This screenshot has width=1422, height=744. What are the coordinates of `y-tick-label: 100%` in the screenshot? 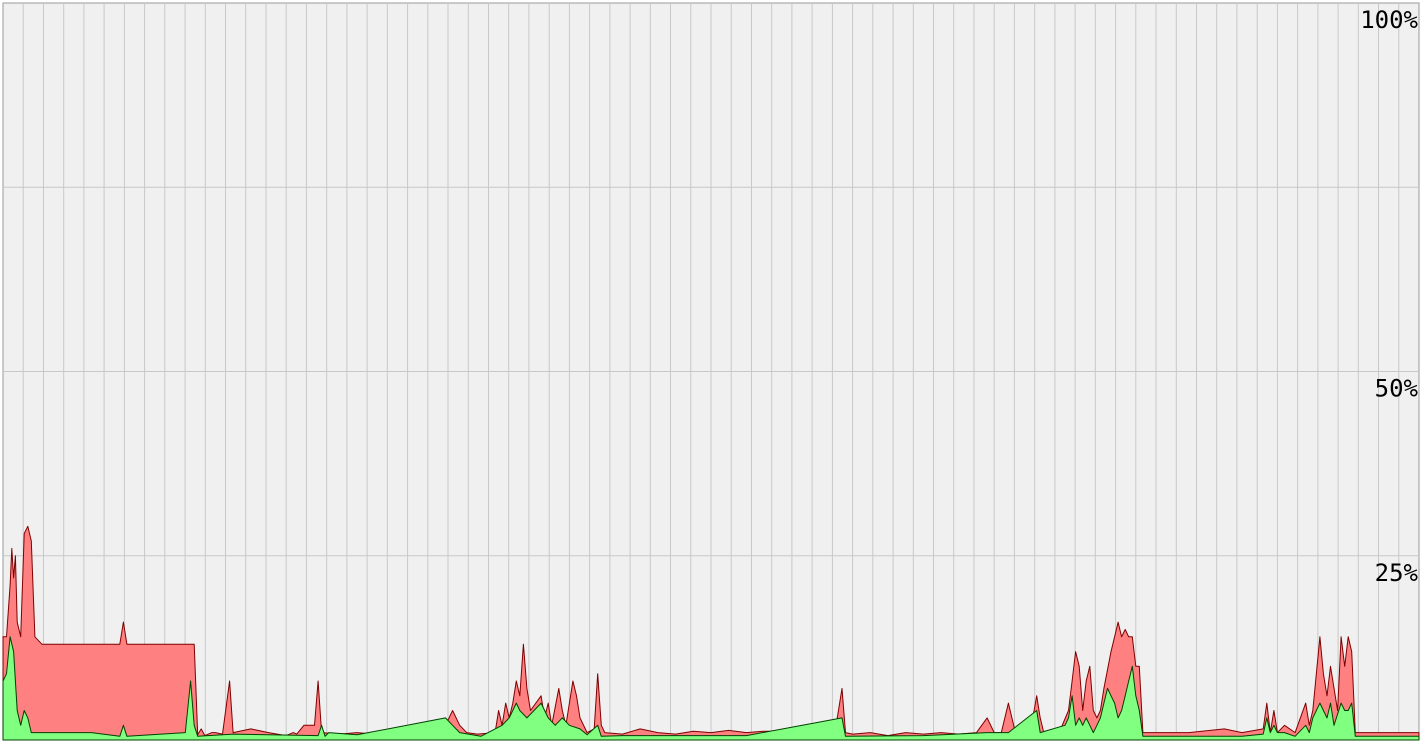 It's located at (1389, 20).